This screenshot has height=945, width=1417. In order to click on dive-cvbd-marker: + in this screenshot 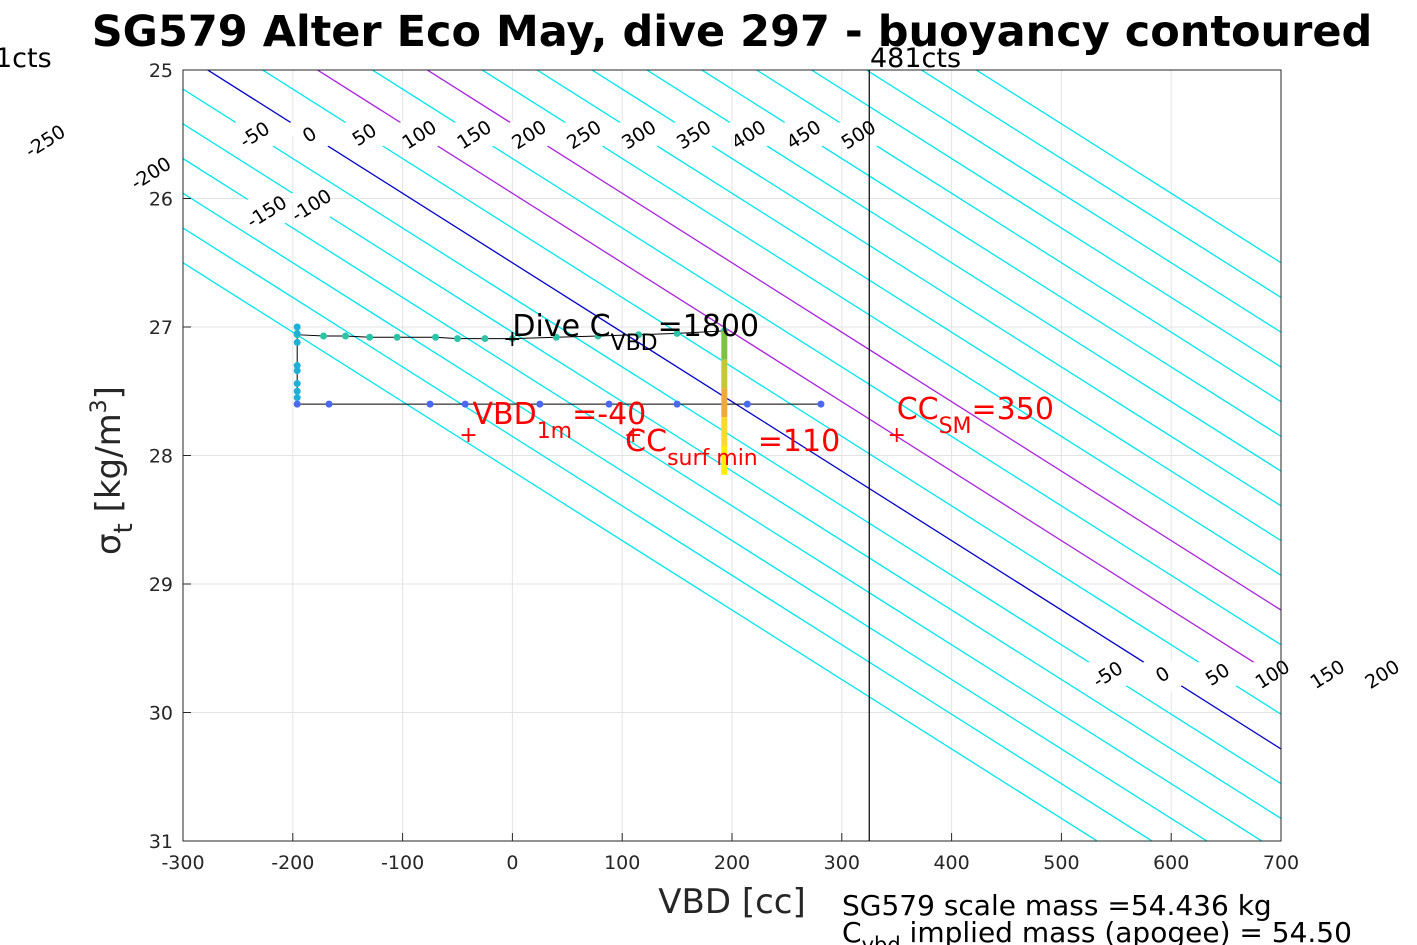, I will do `click(512, 339)`.